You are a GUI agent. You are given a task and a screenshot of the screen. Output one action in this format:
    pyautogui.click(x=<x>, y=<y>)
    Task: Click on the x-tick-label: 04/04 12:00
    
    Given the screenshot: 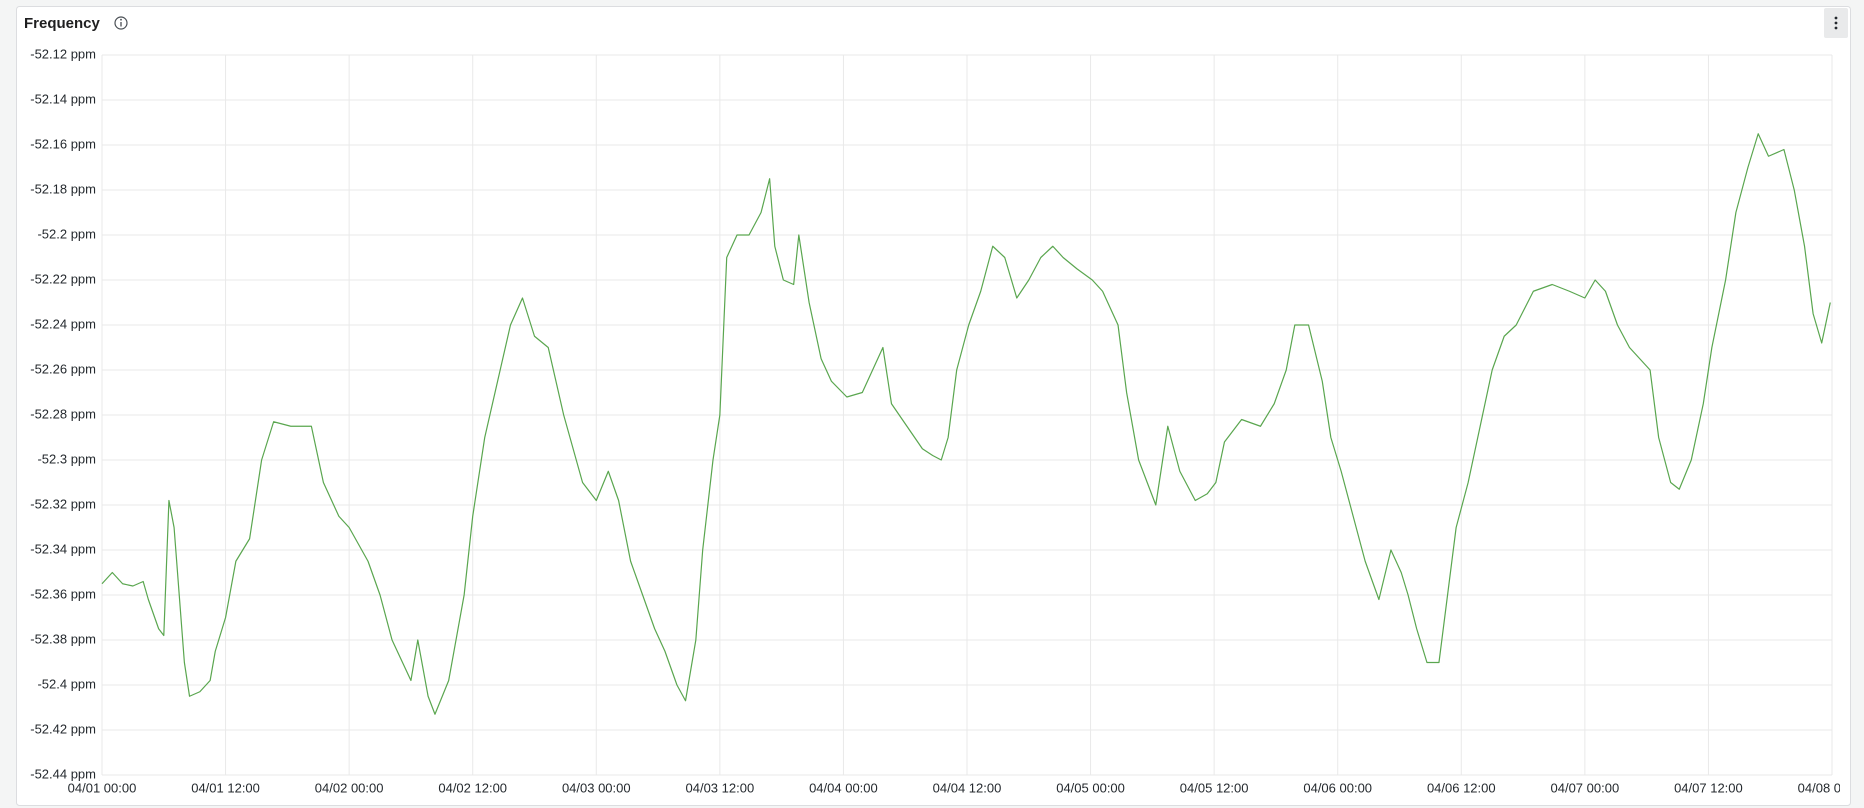 What is the action you would take?
    pyautogui.click(x=967, y=787)
    